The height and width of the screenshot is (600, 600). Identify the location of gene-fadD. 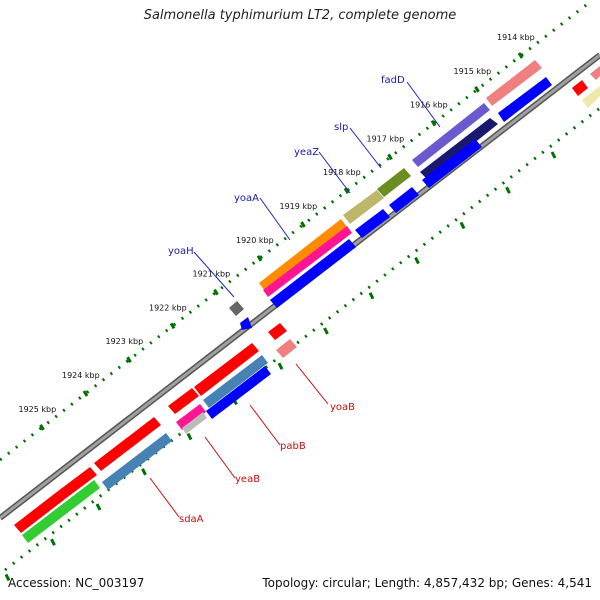
(451, 135).